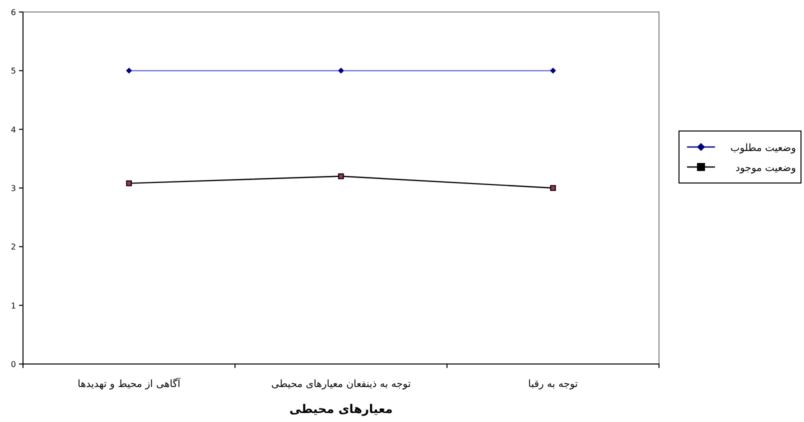 This screenshot has width=804, height=422. What do you see at coordinates (13, 305) in the screenshot?
I see `y-tick-label: 1` at bounding box center [13, 305].